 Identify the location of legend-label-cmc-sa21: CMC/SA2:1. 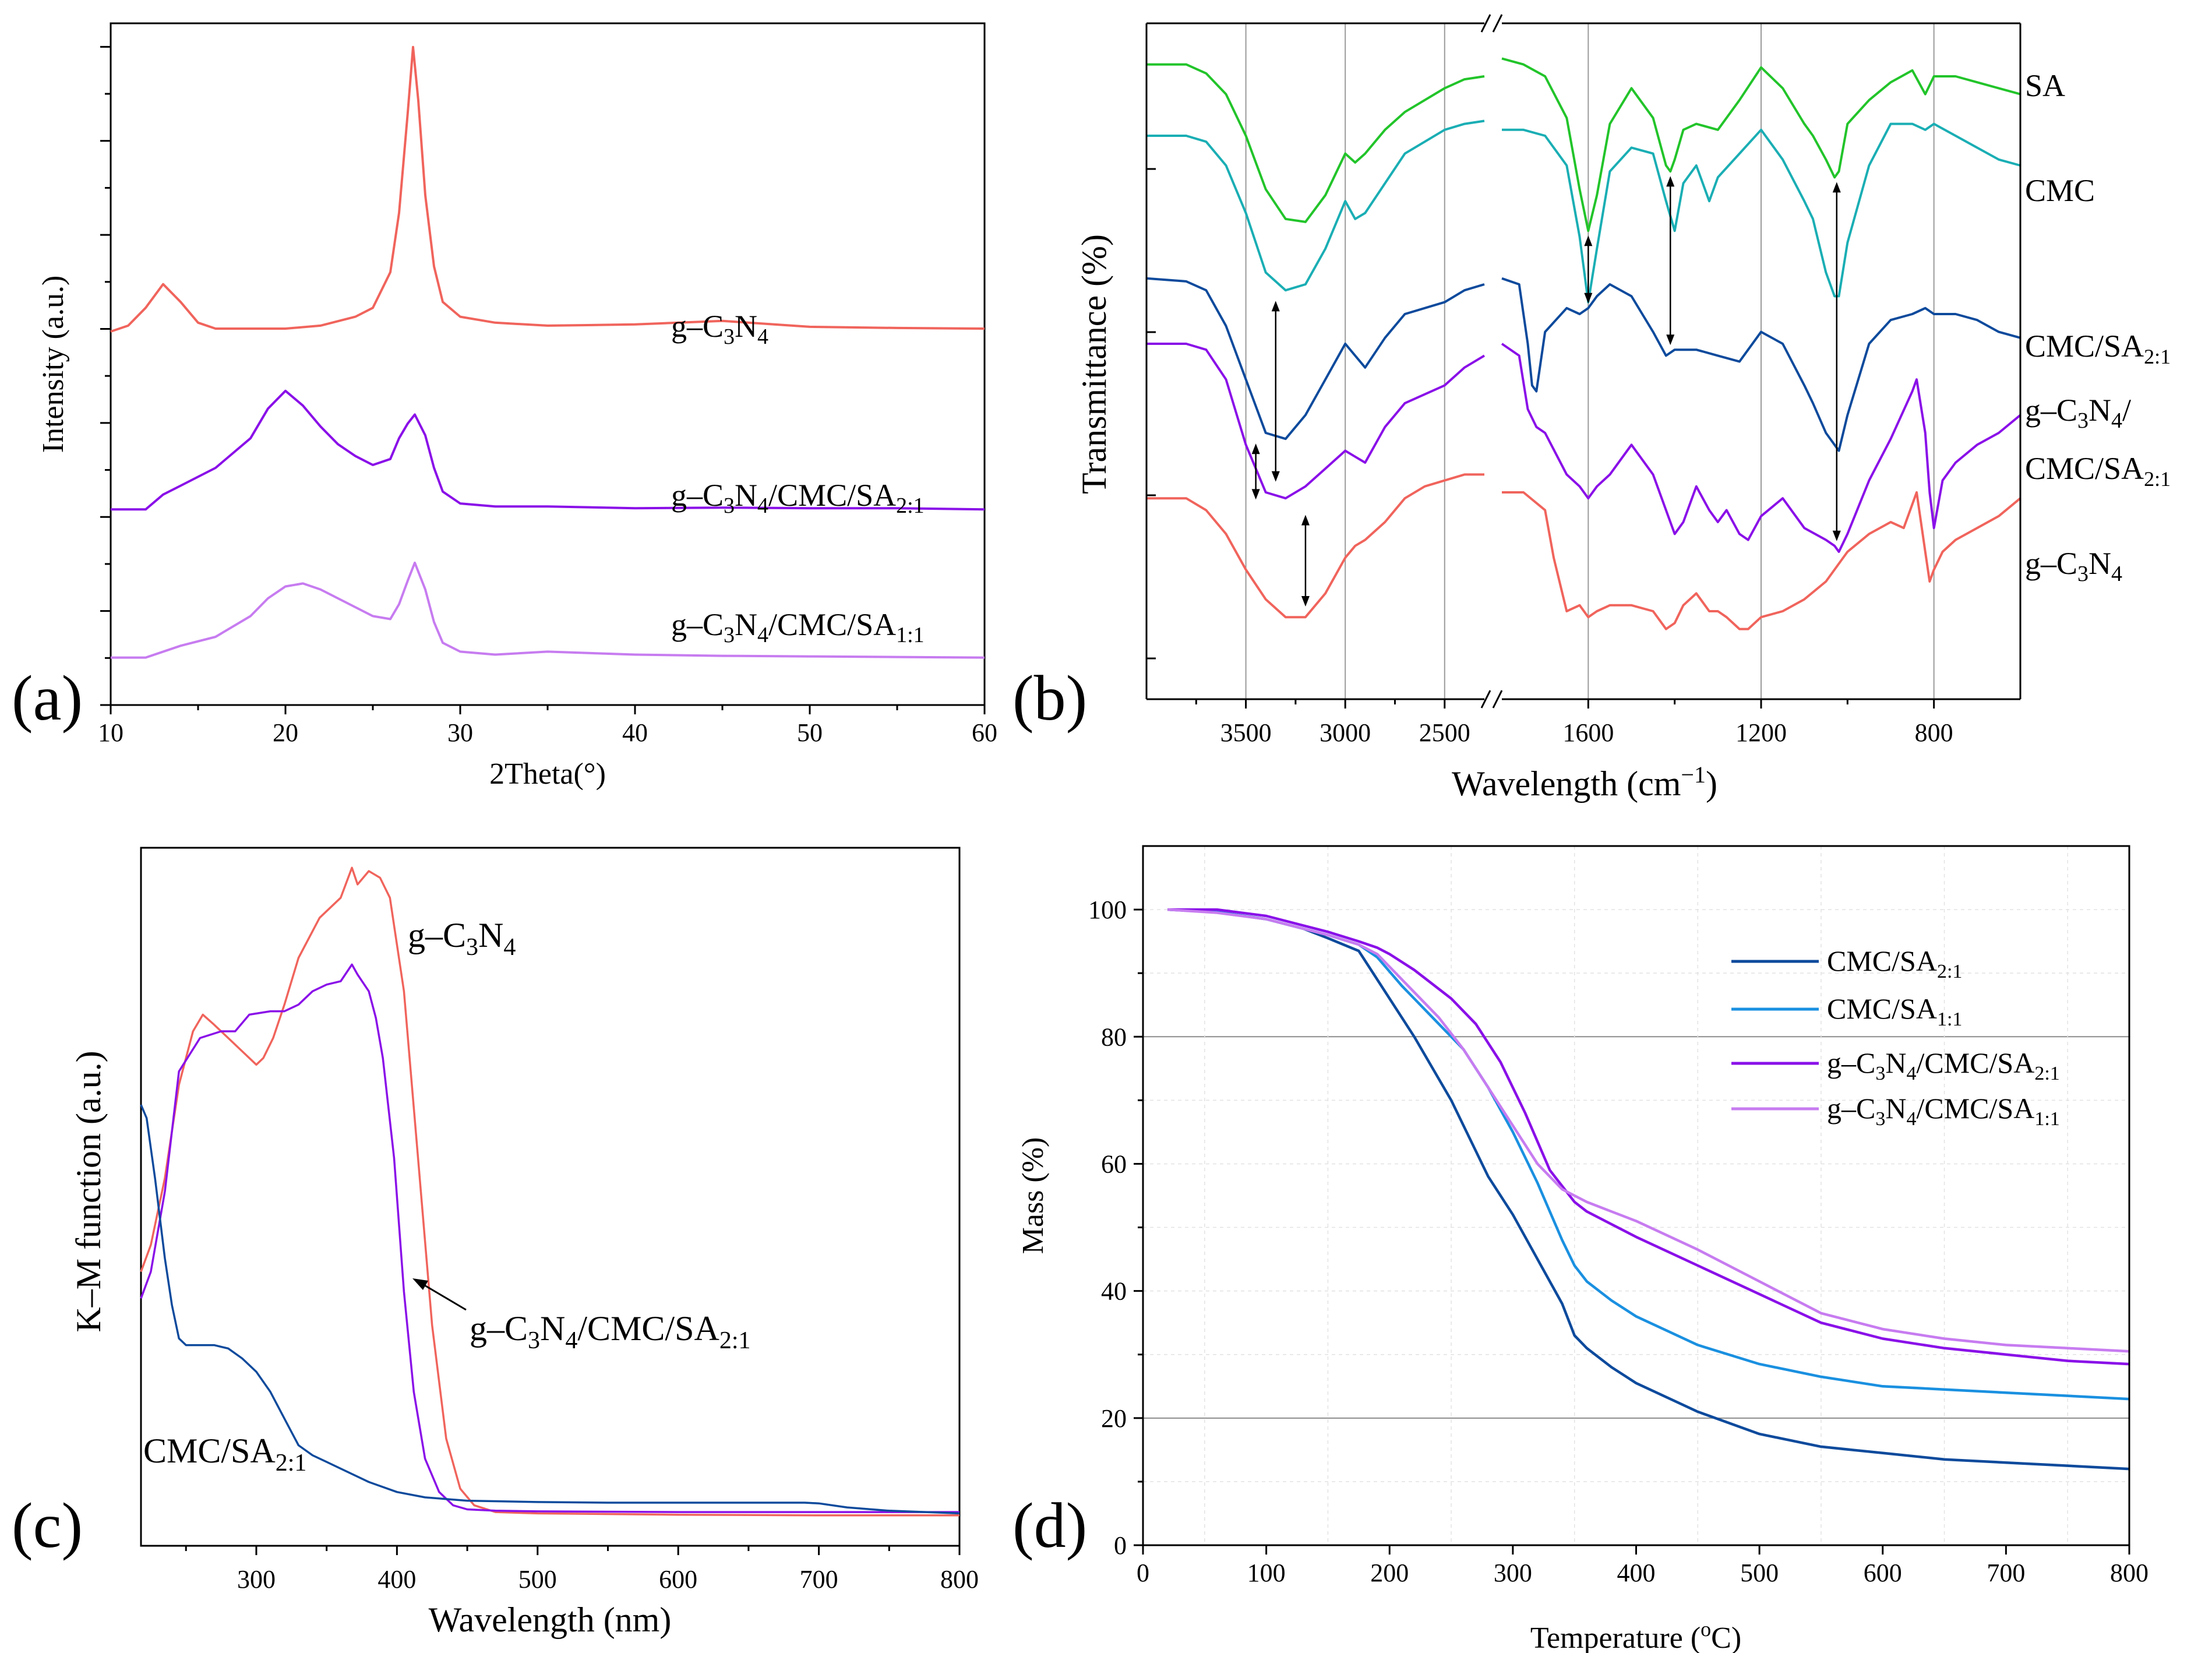
(1895, 963).